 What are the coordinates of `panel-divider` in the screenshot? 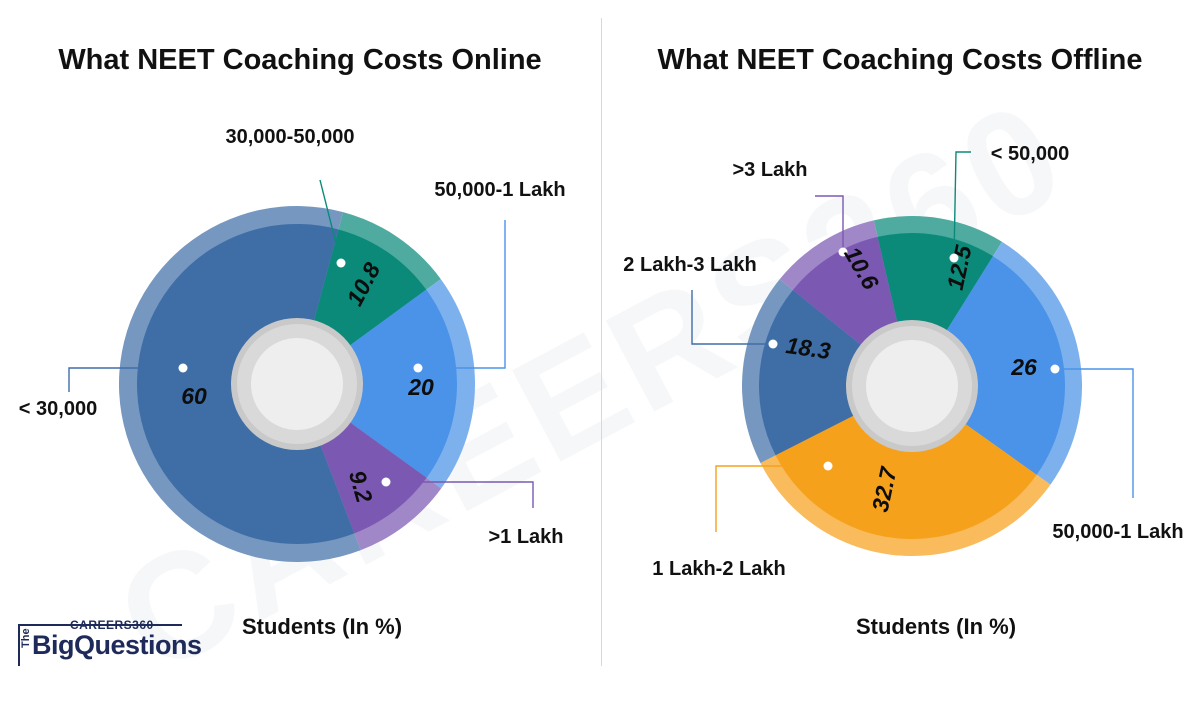 It's located at (601, 342).